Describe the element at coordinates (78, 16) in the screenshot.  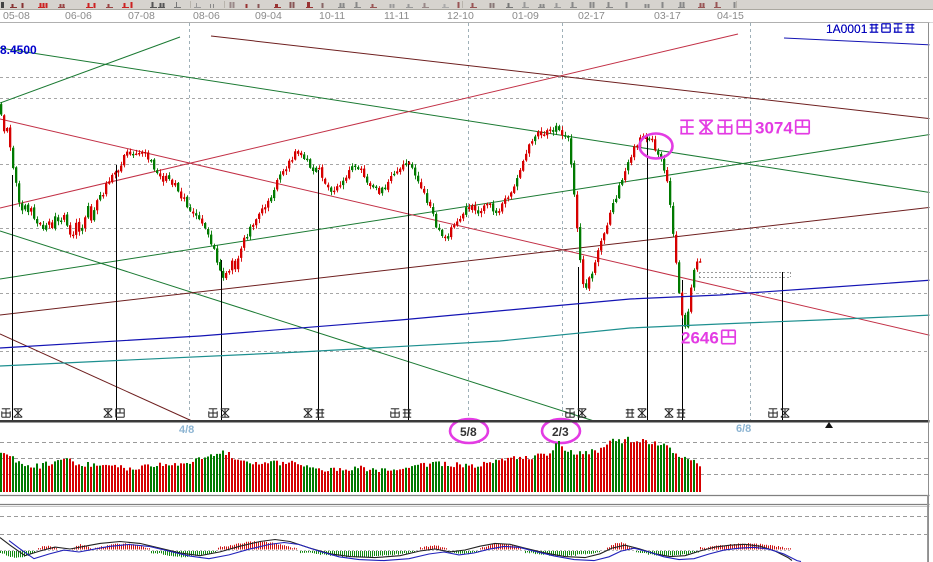
I see `svg-text: 06-06` at that location.